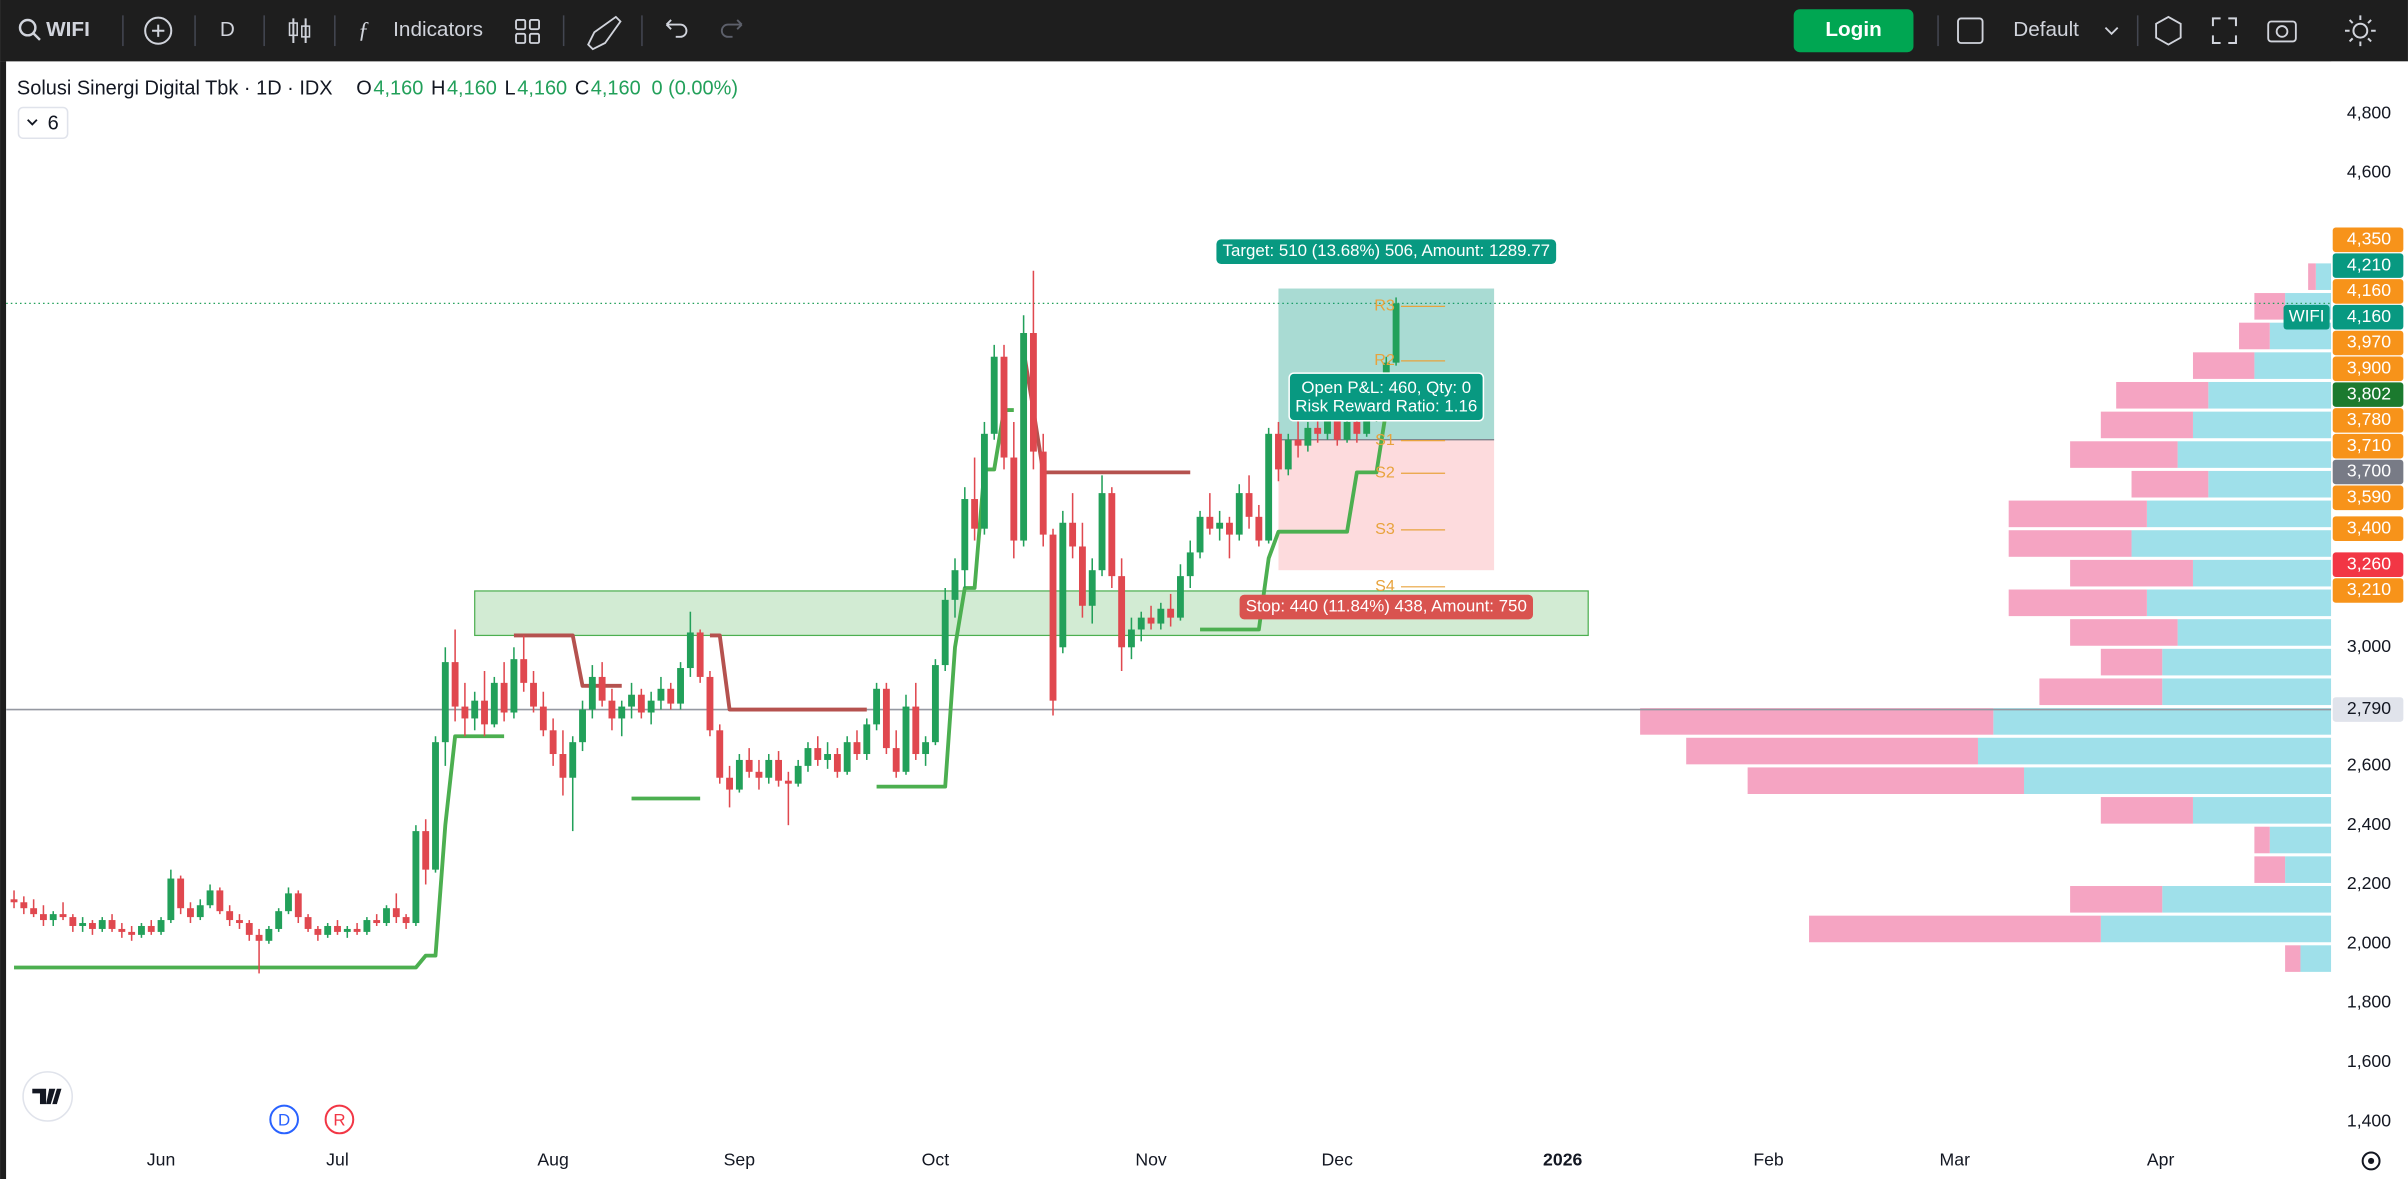  What do you see at coordinates (53, 124) in the screenshot?
I see `collapsed-count: 6` at bounding box center [53, 124].